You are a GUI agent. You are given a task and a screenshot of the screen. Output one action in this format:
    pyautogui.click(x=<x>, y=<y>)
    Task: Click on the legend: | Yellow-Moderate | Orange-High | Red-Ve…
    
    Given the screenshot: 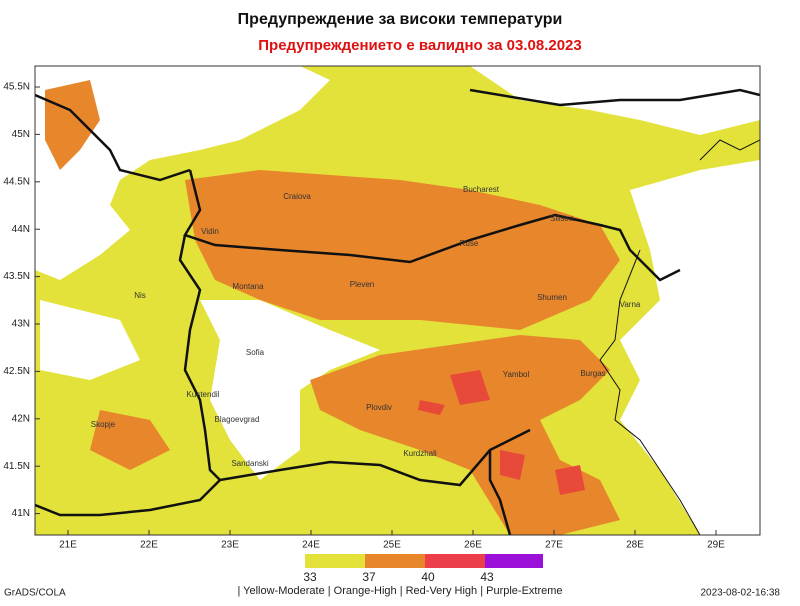 What is the action you would take?
    pyautogui.click(x=400, y=575)
    